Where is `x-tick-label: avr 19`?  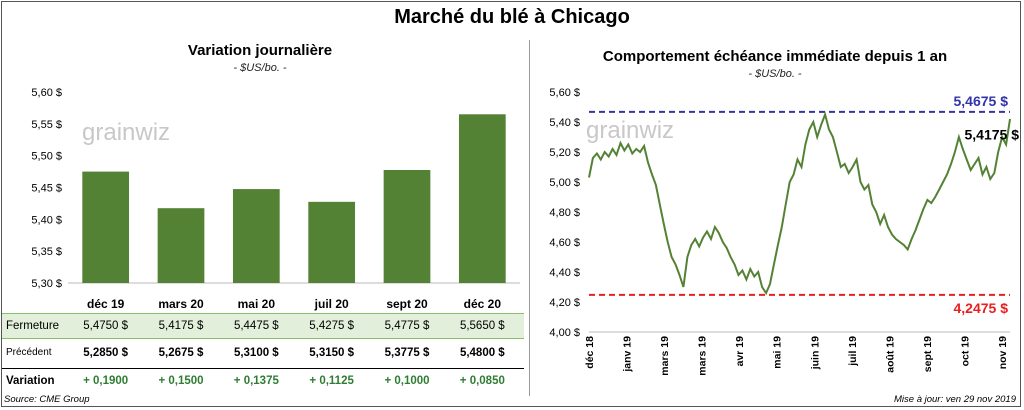 x-tick-label: avr 19 is located at coordinates (740, 351).